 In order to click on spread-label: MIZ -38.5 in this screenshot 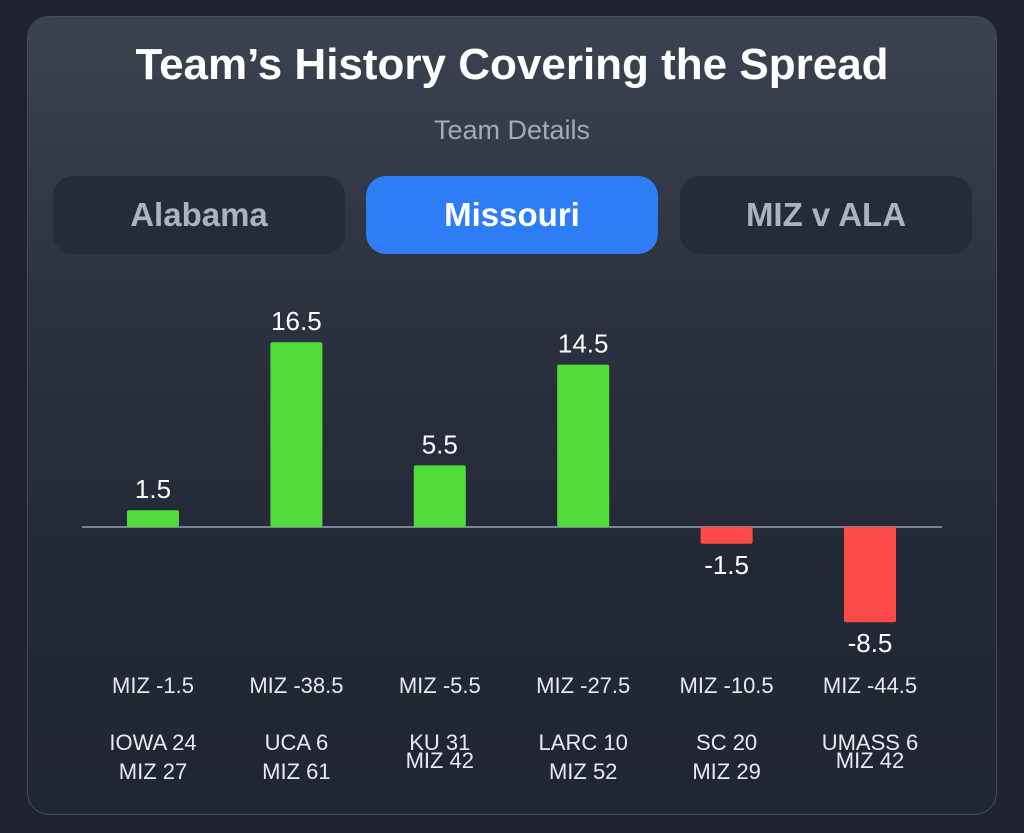, I will do `click(296, 685)`.